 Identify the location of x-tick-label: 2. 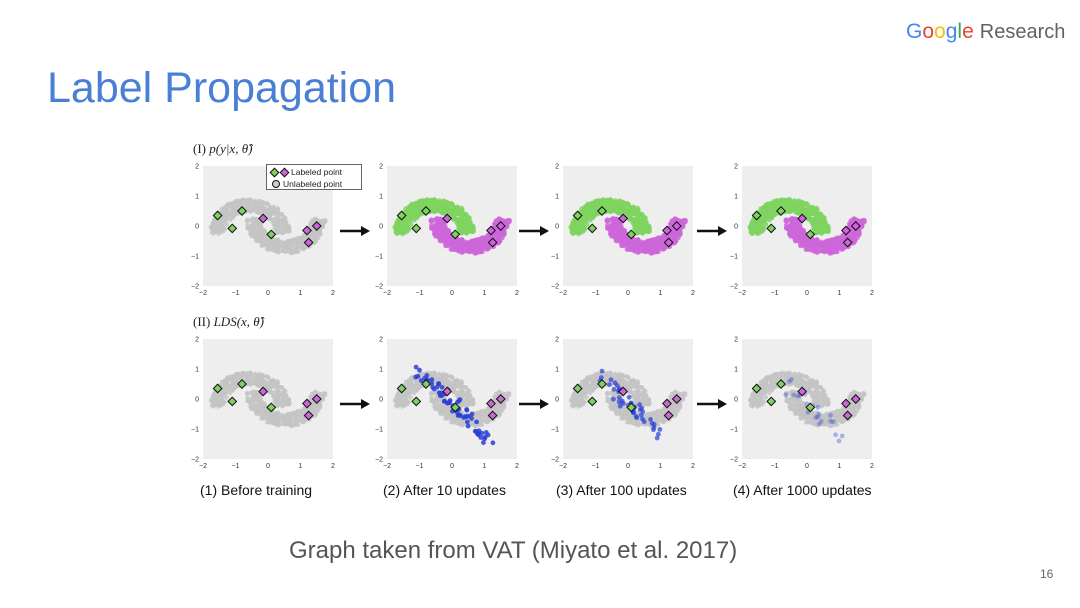
(517, 466).